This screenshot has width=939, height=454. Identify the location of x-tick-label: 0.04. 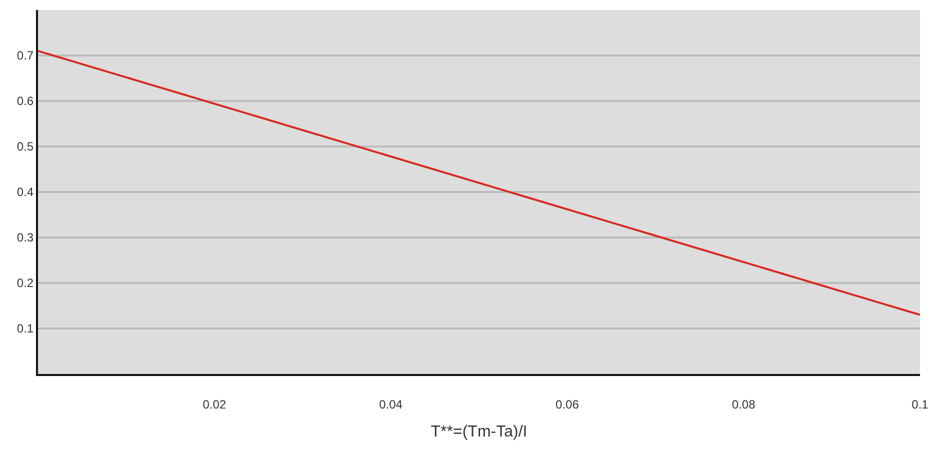
(391, 404).